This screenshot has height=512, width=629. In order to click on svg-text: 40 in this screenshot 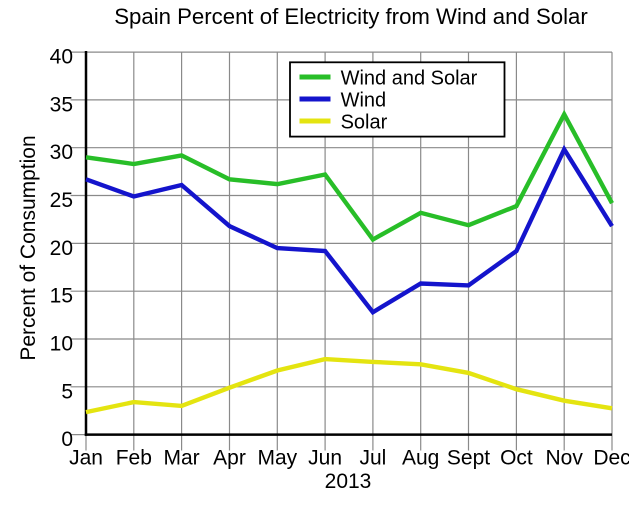, I will do `click(61, 57)`.